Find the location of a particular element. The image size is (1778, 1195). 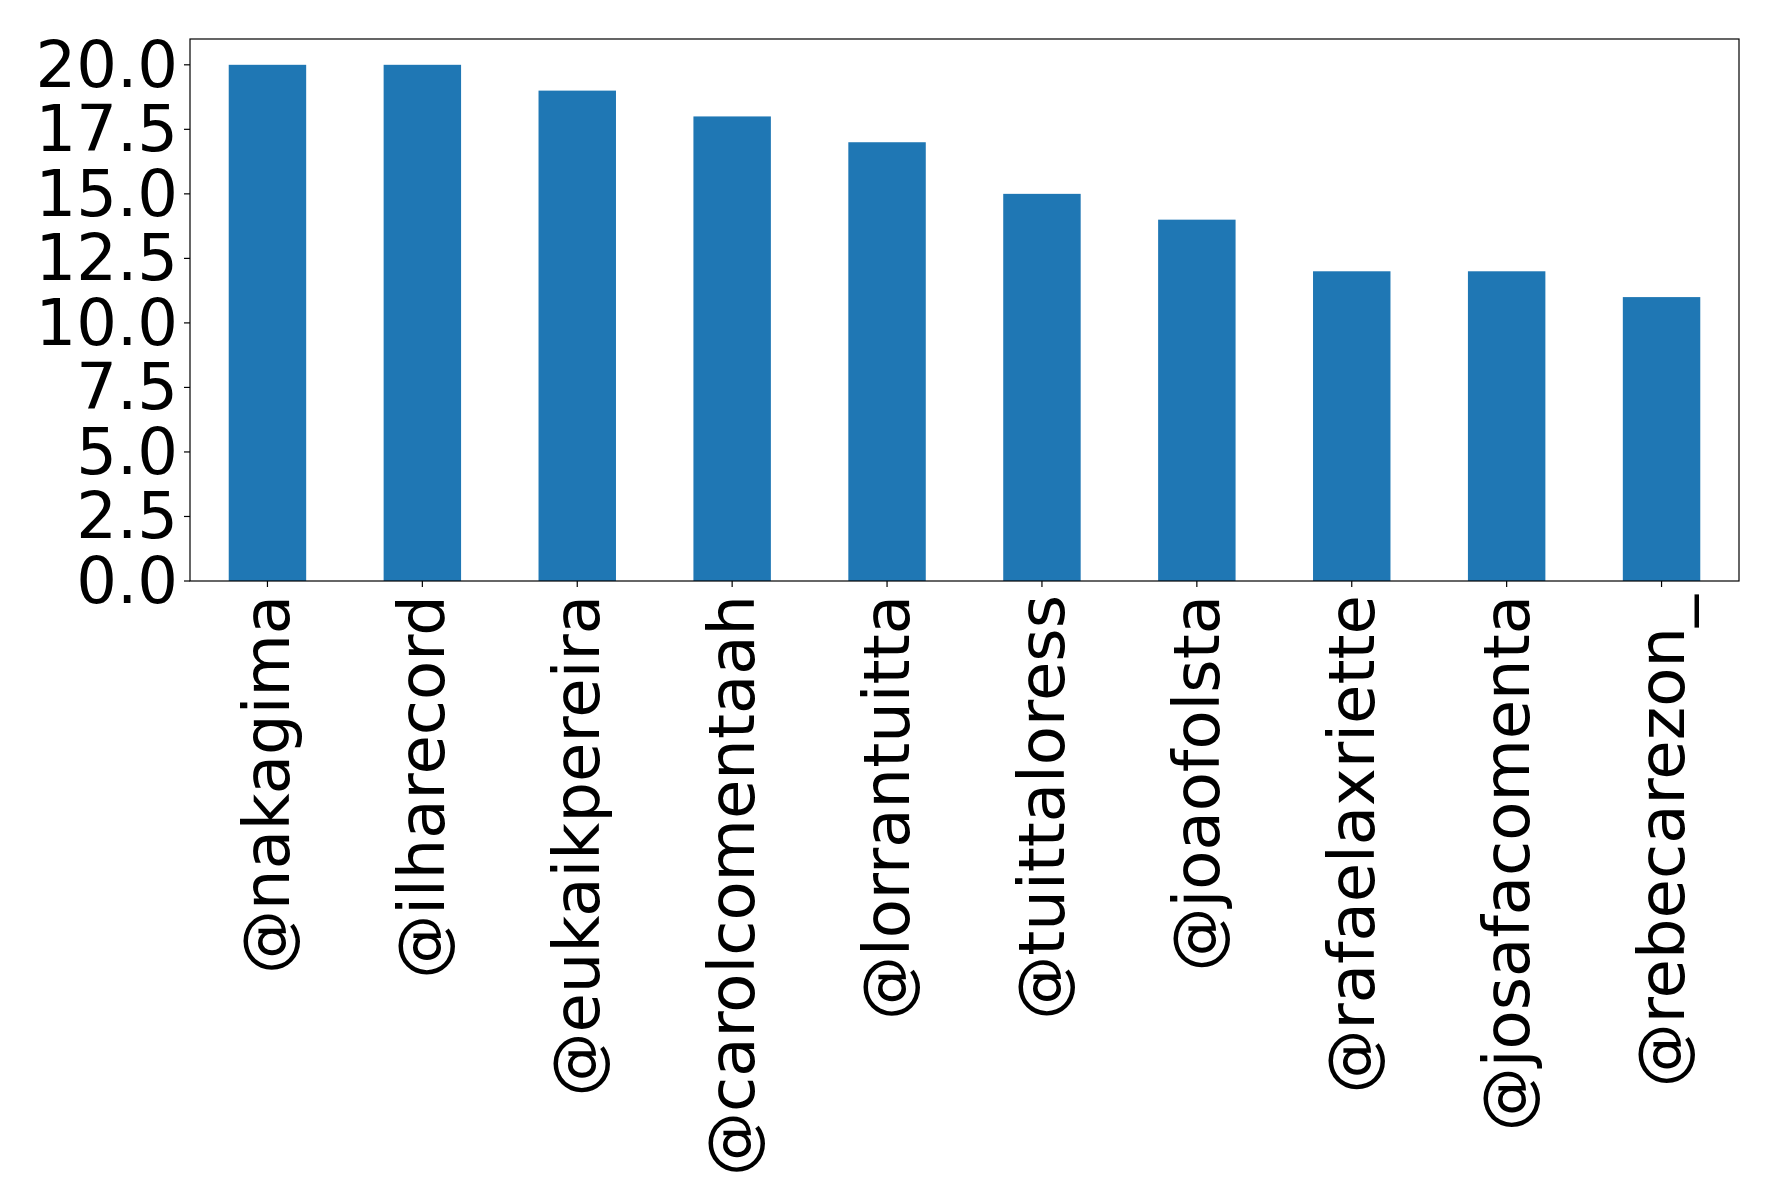

x-tick-label: @josafacomenta is located at coordinates (1506, 863).